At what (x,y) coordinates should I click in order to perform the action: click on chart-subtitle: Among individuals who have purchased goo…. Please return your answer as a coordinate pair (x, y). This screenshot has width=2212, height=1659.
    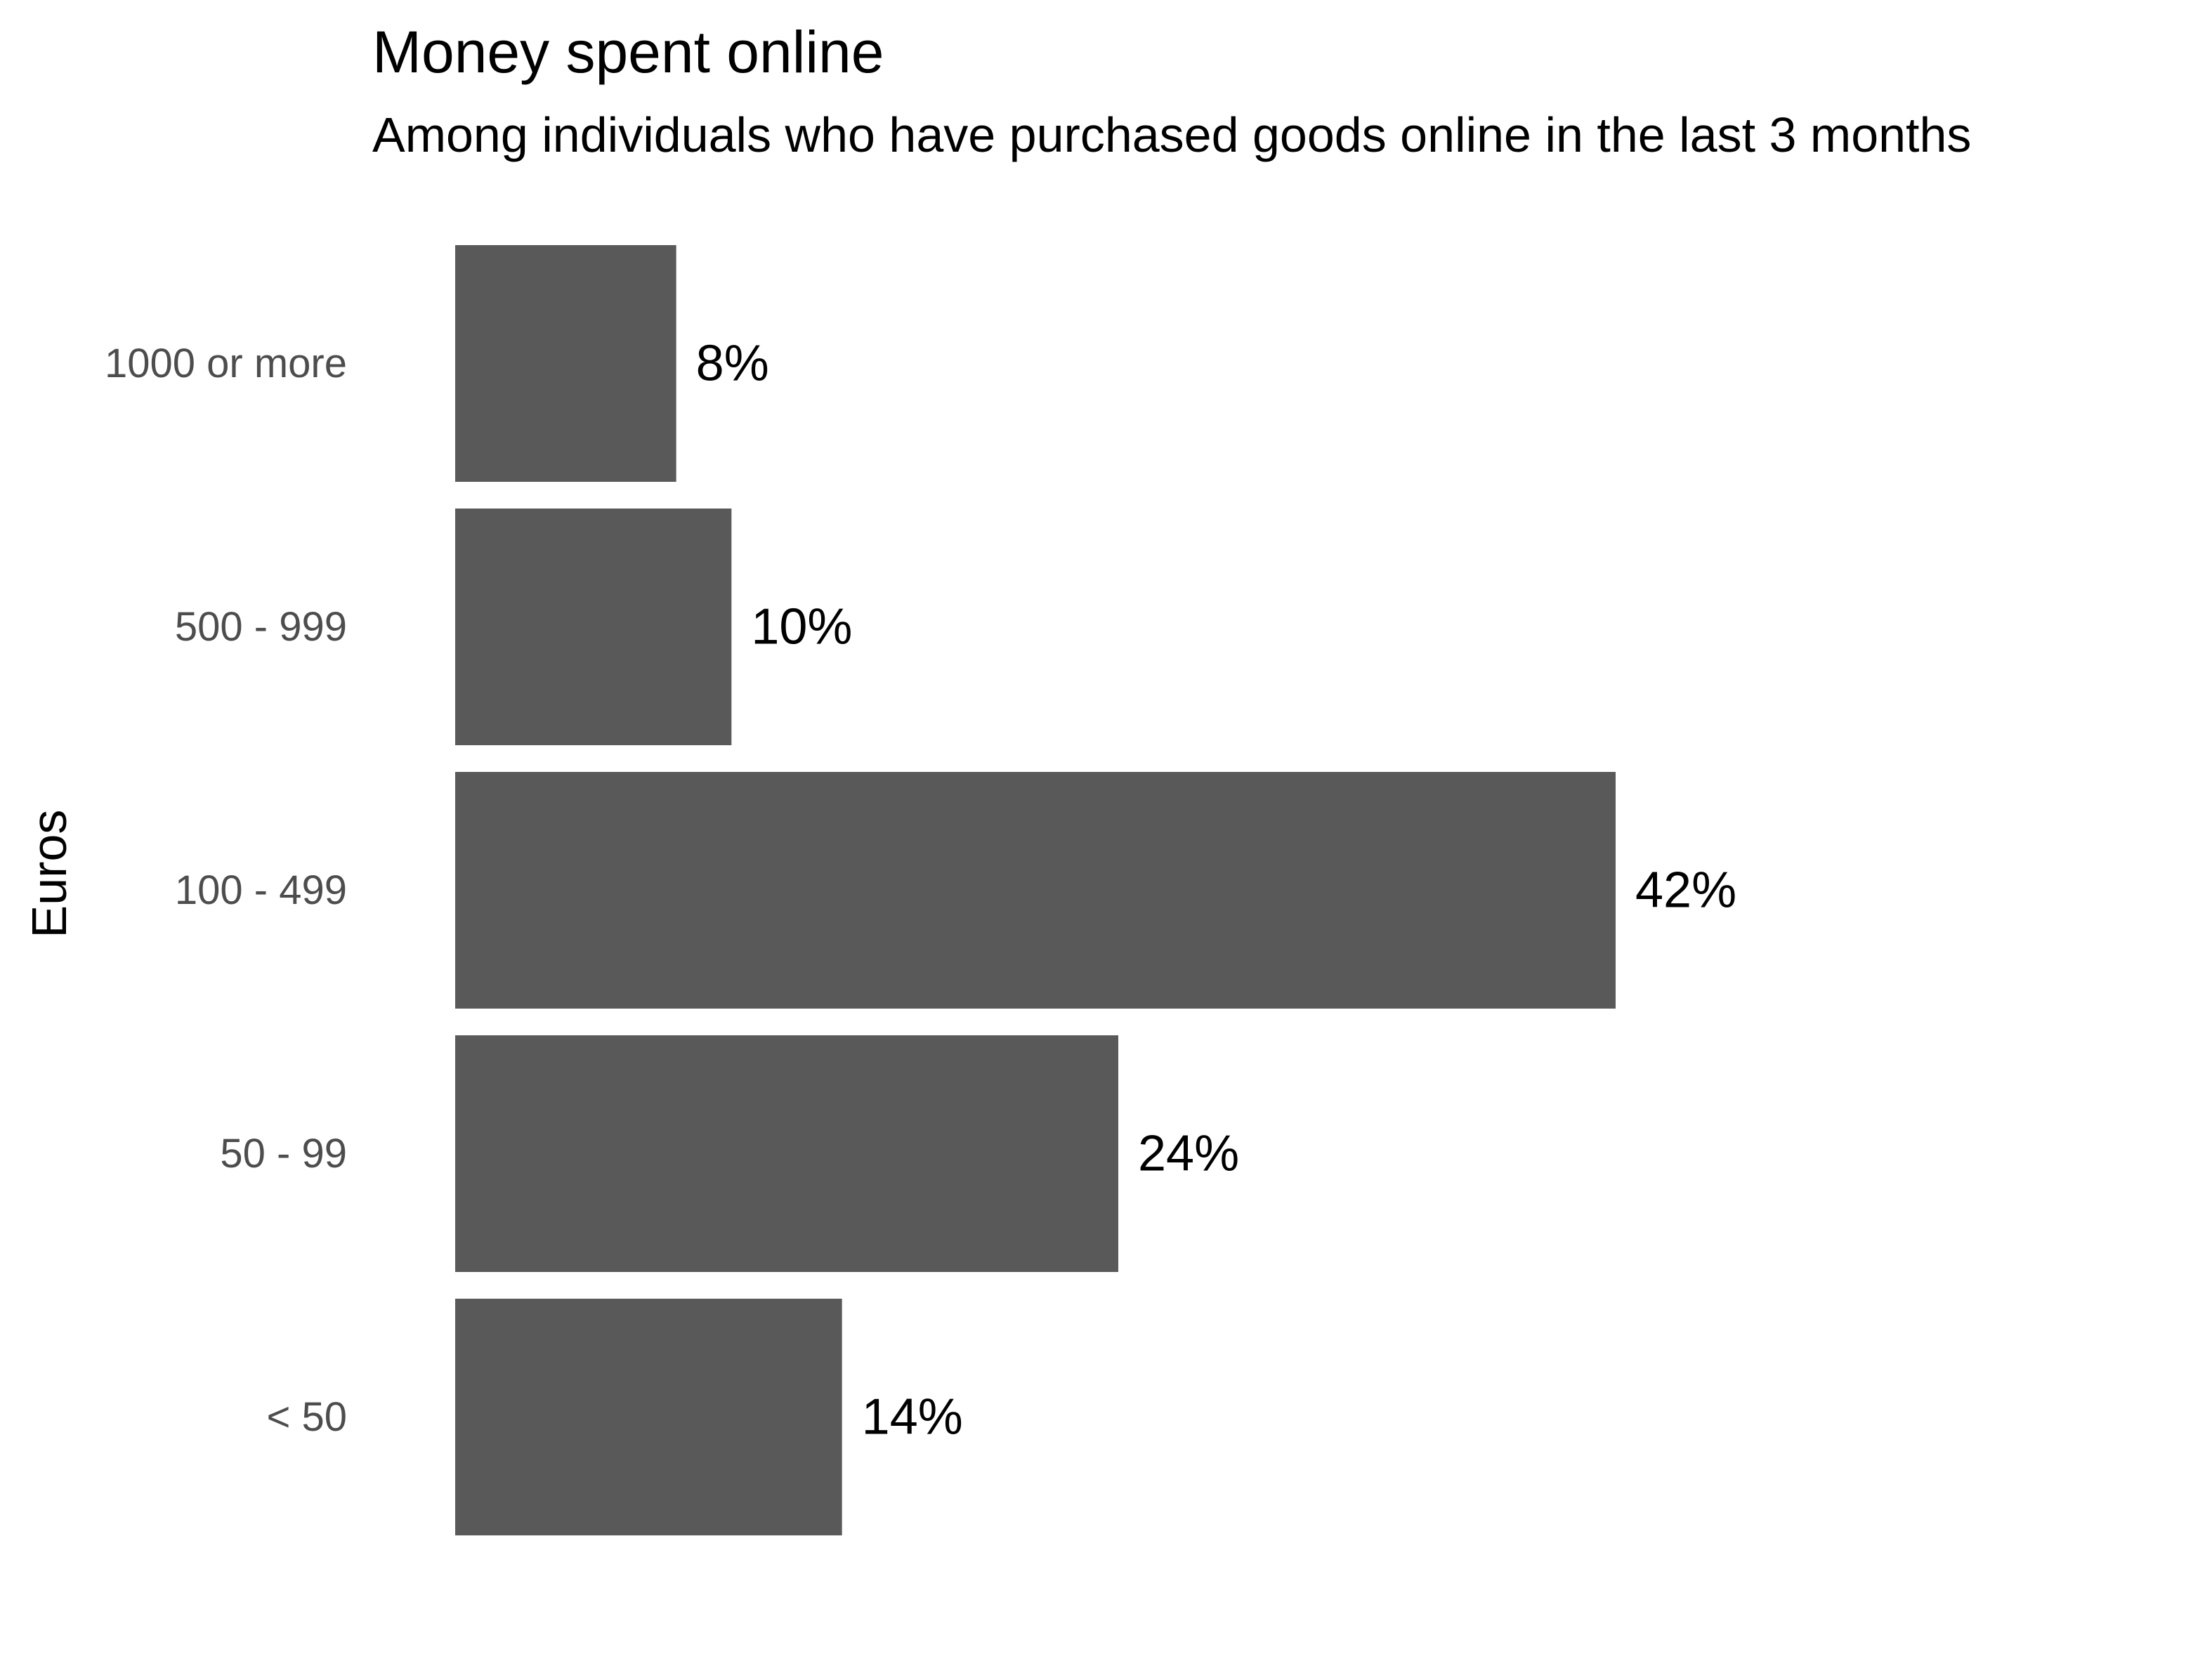
    Looking at the image, I should click on (1172, 134).